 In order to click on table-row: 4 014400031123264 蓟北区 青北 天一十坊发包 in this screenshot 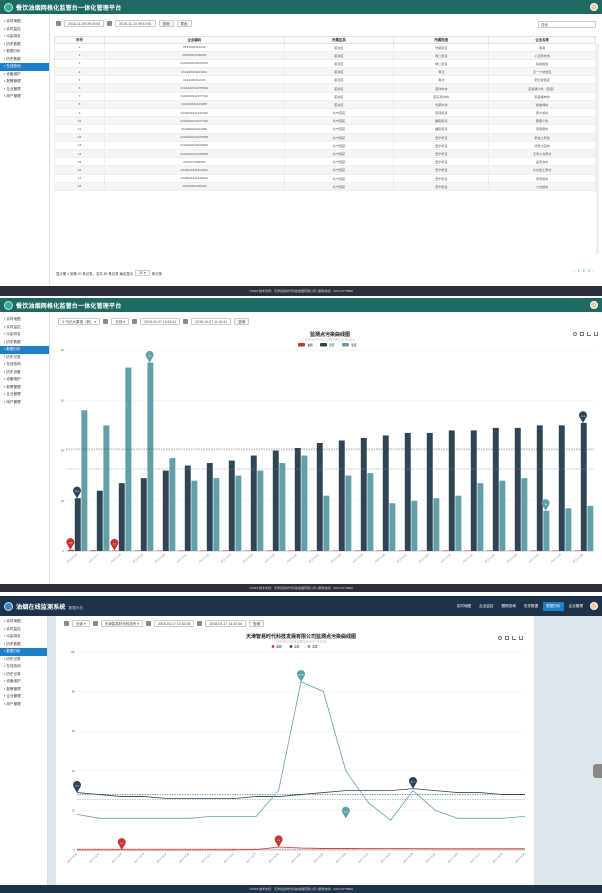, I will do `click(325, 72)`.